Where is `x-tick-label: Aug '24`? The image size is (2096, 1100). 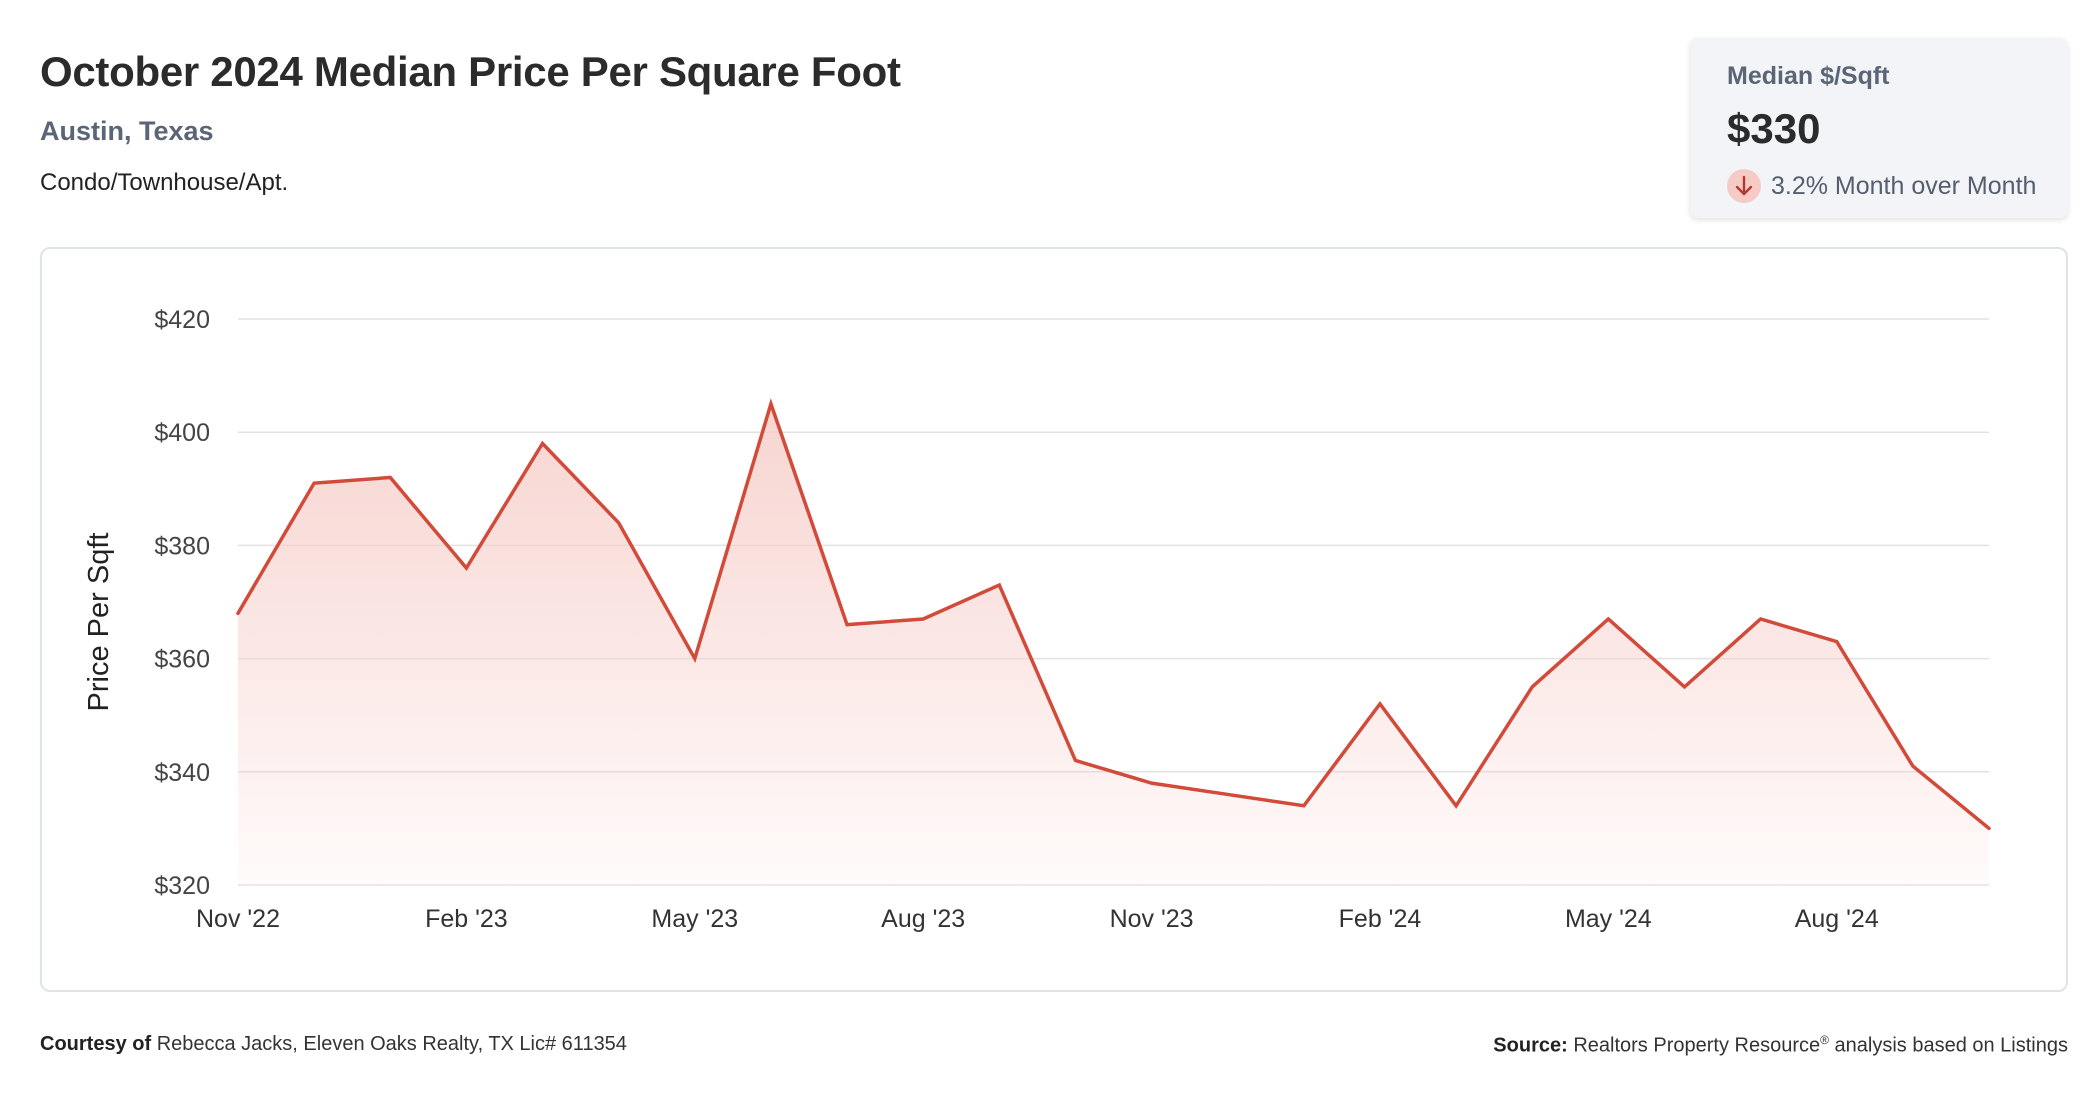
x-tick-label: Aug '24 is located at coordinates (1837, 919).